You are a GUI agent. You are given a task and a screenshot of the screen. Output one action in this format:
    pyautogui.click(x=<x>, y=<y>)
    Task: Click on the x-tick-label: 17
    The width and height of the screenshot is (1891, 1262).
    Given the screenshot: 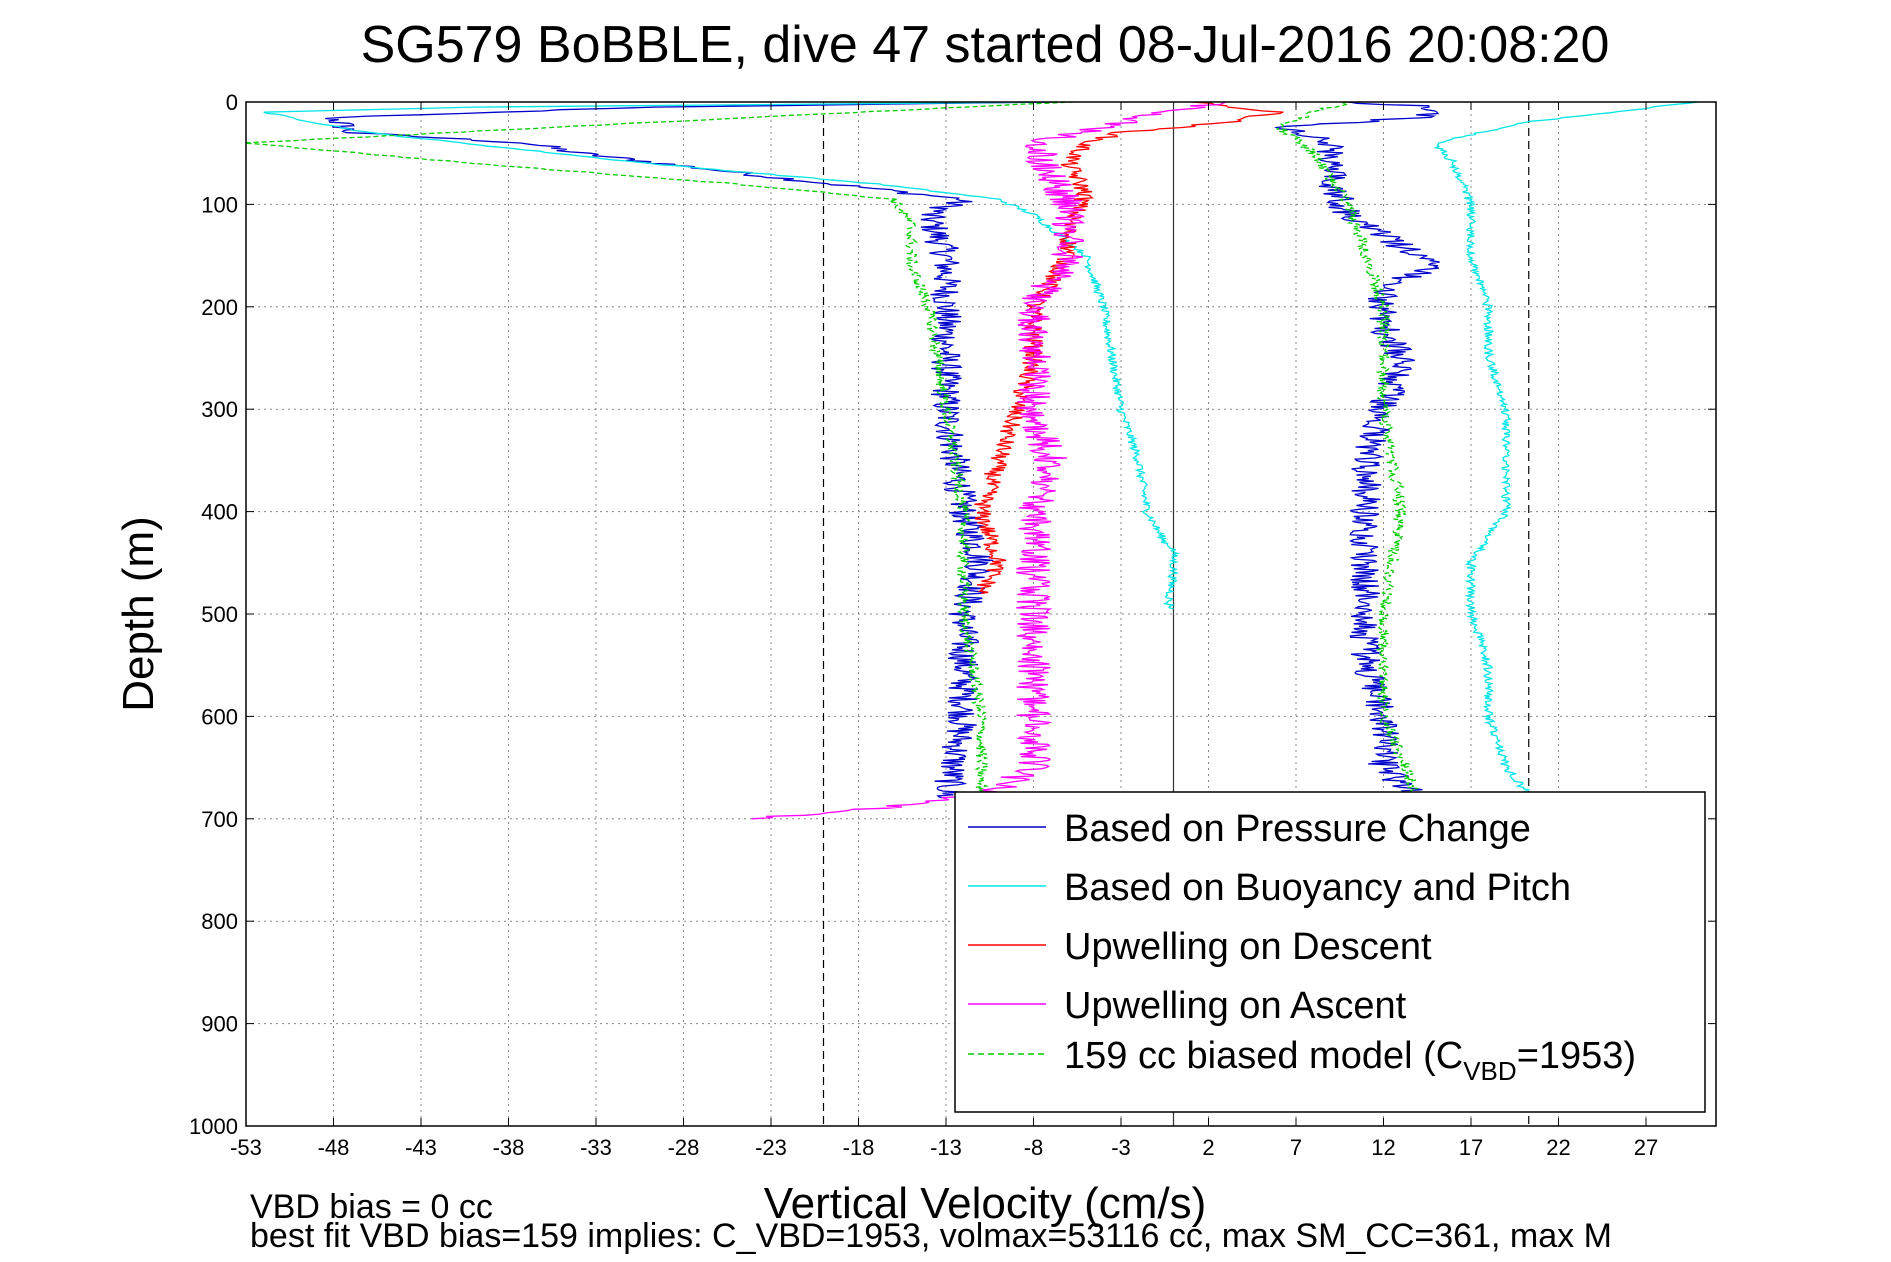 What is the action you would take?
    pyautogui.click(x=1471, y=1147)
    